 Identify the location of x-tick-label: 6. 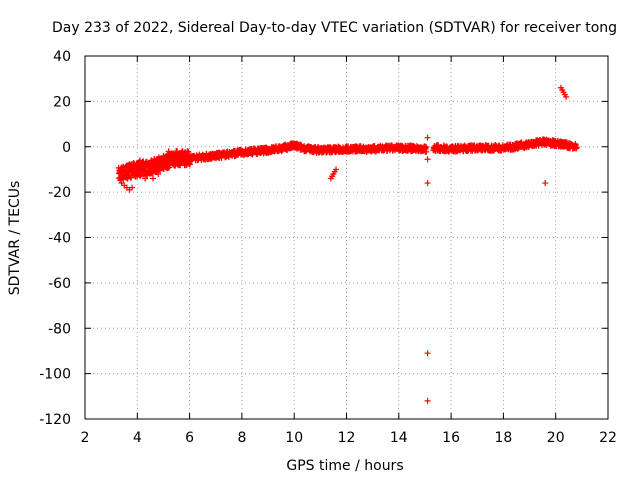
(189, 438).